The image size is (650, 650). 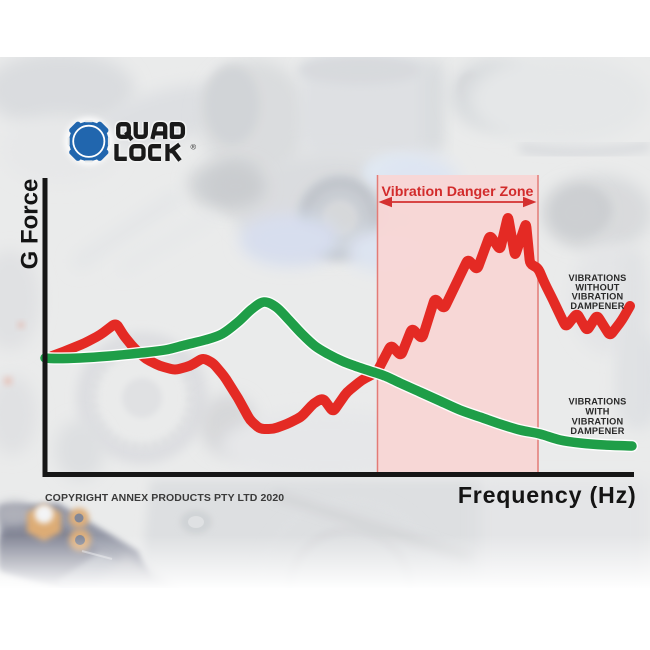 I want to click on svg-text: Frequency (Hz), so click(x=547, y=495).